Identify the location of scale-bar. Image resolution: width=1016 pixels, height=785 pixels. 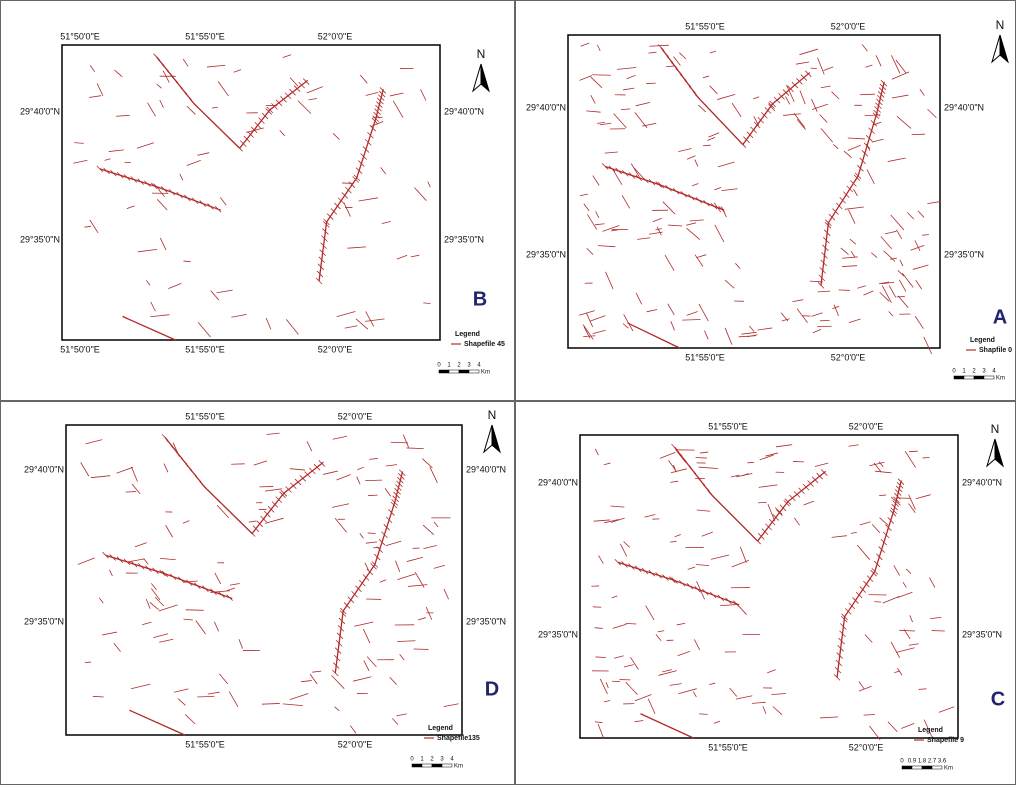
(447, 765).